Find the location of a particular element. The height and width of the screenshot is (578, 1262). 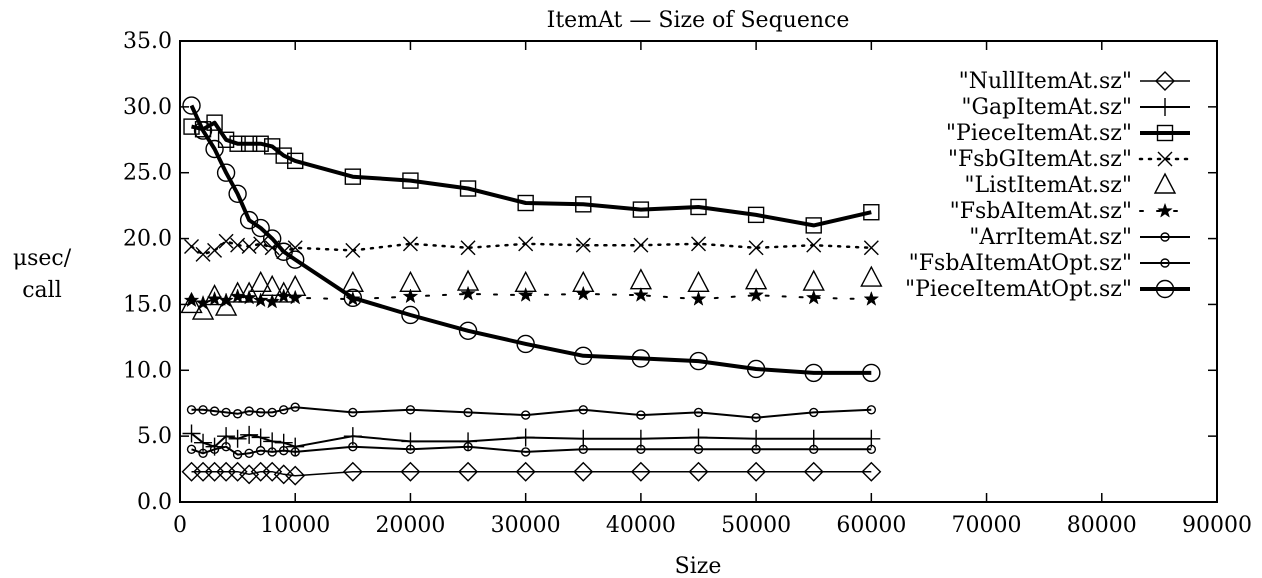

series-line-fsbaitematopt-sz is located at coordinates (531, 450).